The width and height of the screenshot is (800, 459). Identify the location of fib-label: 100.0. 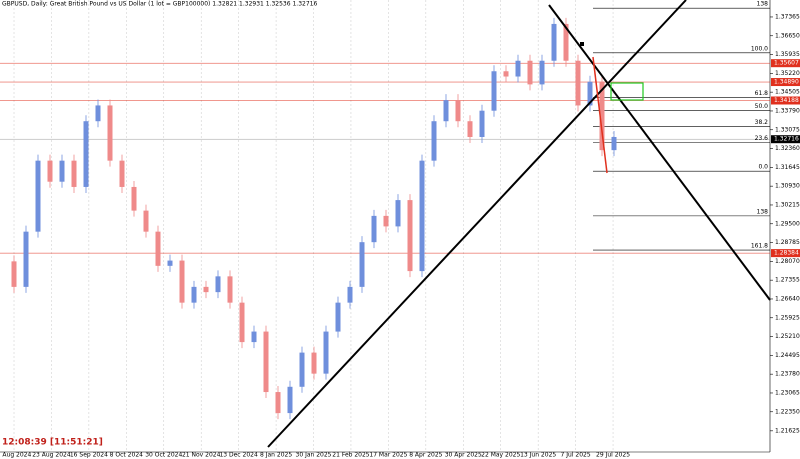
(759, 48).